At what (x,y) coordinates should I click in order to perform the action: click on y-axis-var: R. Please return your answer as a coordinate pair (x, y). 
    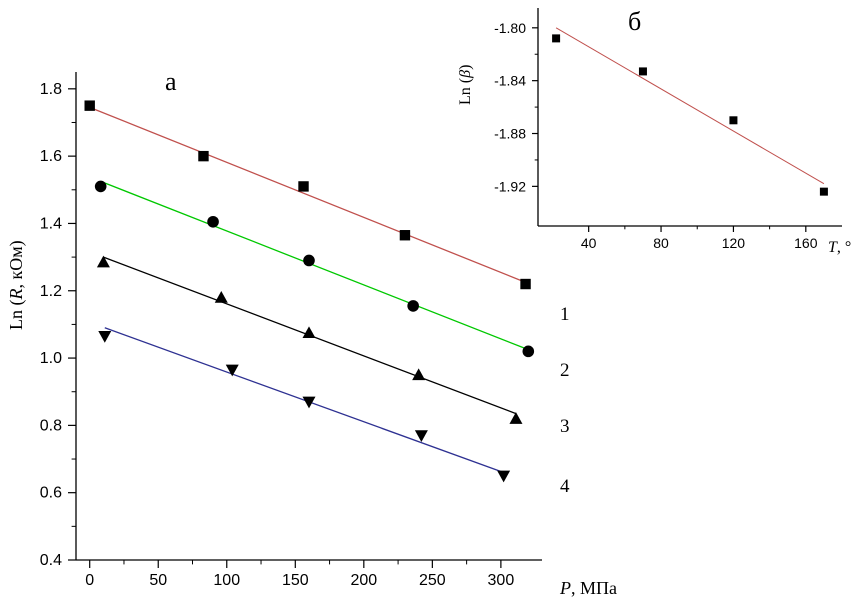
    Looking at the image, I should click on (16, 295).